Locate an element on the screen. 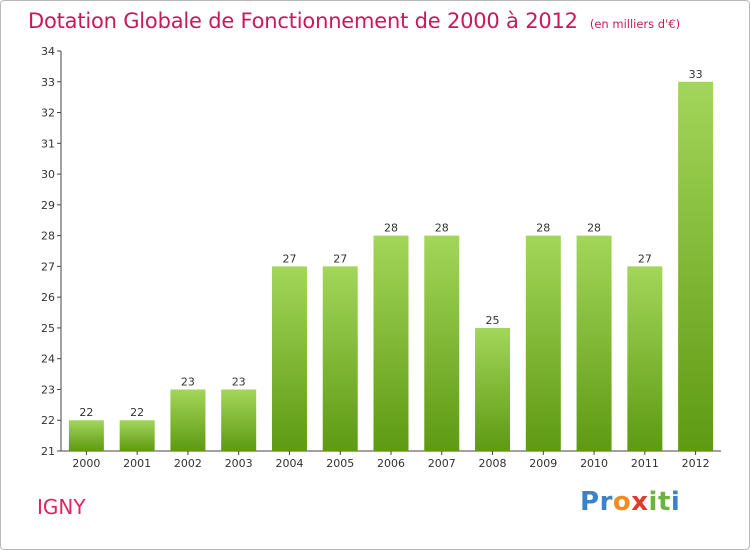  y-tick-label: 27 is located at coordinates (48, 266).